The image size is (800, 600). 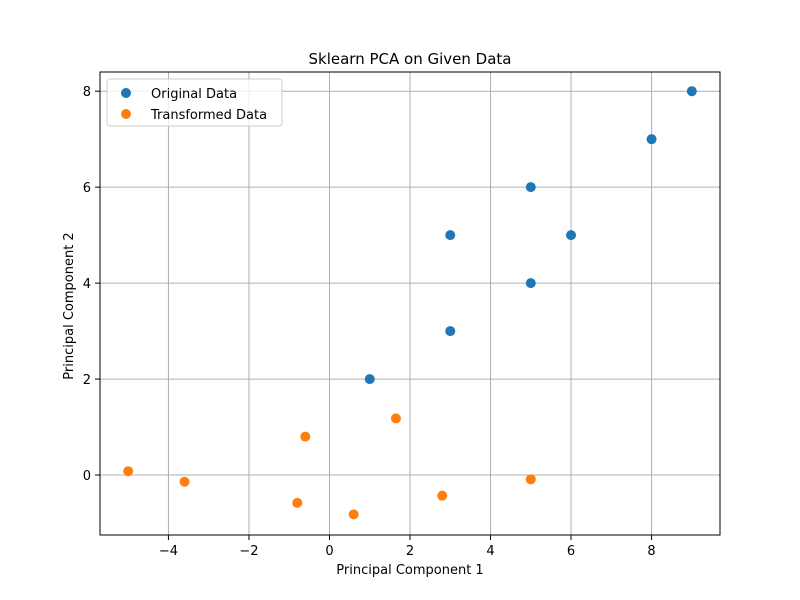 I want to click on x-ticks: −4 −2 0 2 4 6 8, so click(x=407, y=547).